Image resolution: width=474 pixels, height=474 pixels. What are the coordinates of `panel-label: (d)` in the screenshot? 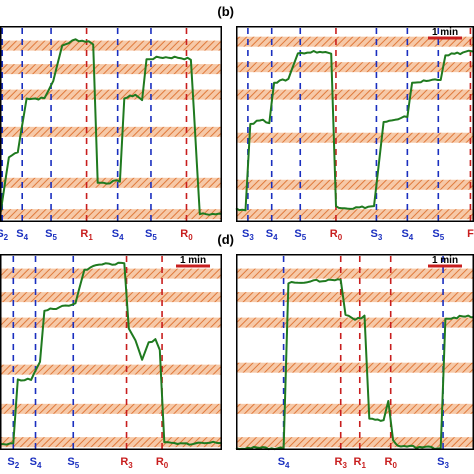 It's located at (225, 239).